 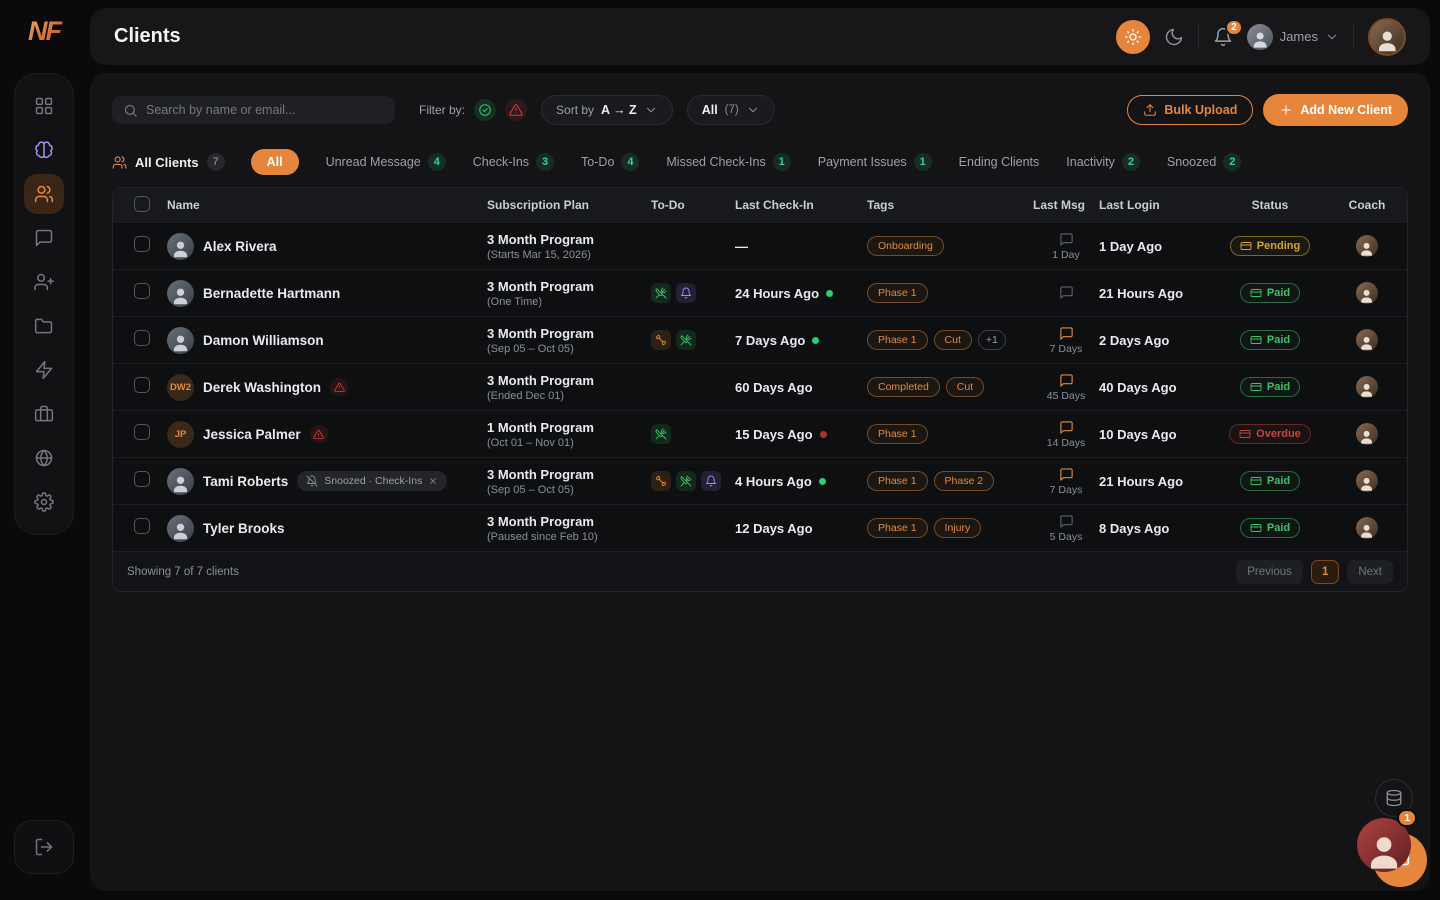 What do you see at coordinates (903, 387) in the screenshot?
I see `tag-pill: Completed` at bounding box center [903, 387].